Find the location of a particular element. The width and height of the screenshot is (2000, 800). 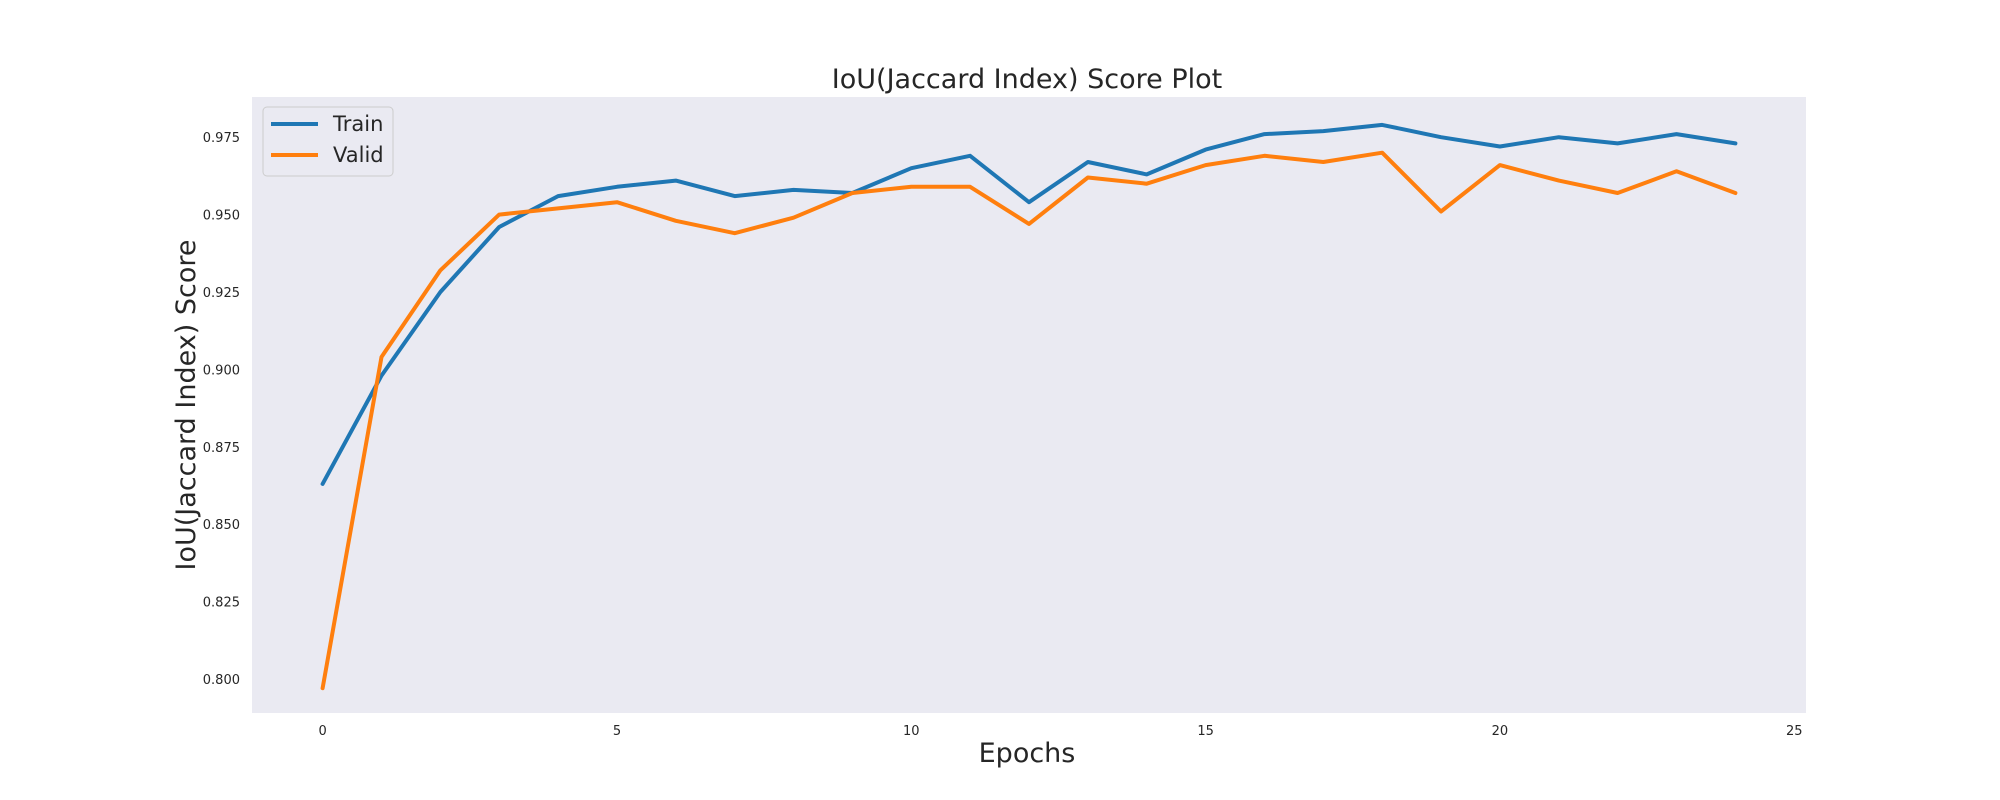

legend: Train Valid is located at coordinates (328, 141).